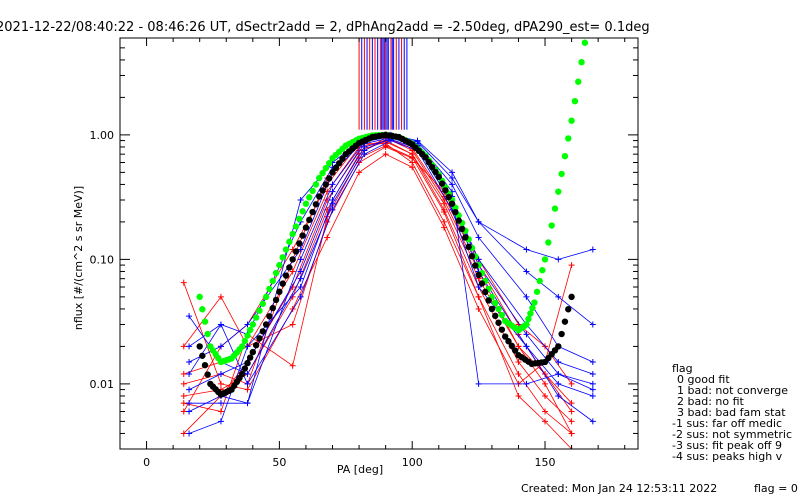 Image resolution: width=800 pixels, height=500 pixels. What do you see at coordinates (619, 488) in the screenshot?
I see `created-timestamp: Created: Mon Jan 24 12:53:11 2022` at bounding box center [619, 488].